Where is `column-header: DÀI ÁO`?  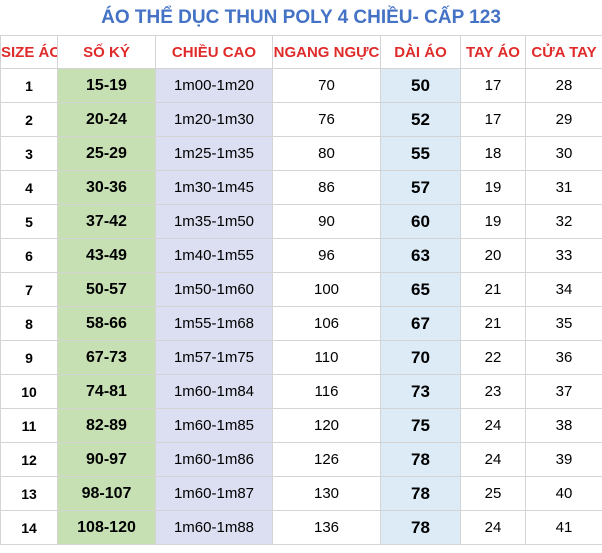
column-header: DÀI ÁO is located at coordinates (420, 52).